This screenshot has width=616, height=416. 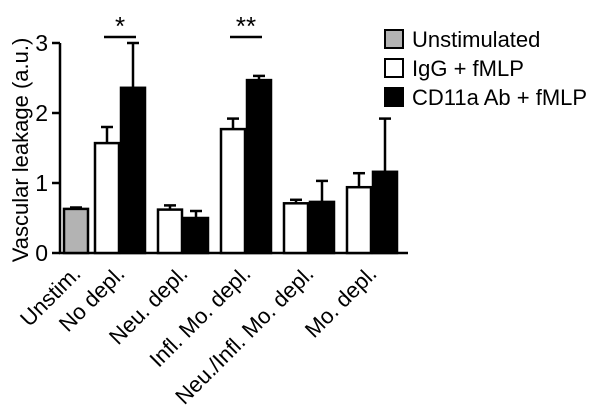 I want to click on y-tick-label: 3, so click(x=41, y=43).